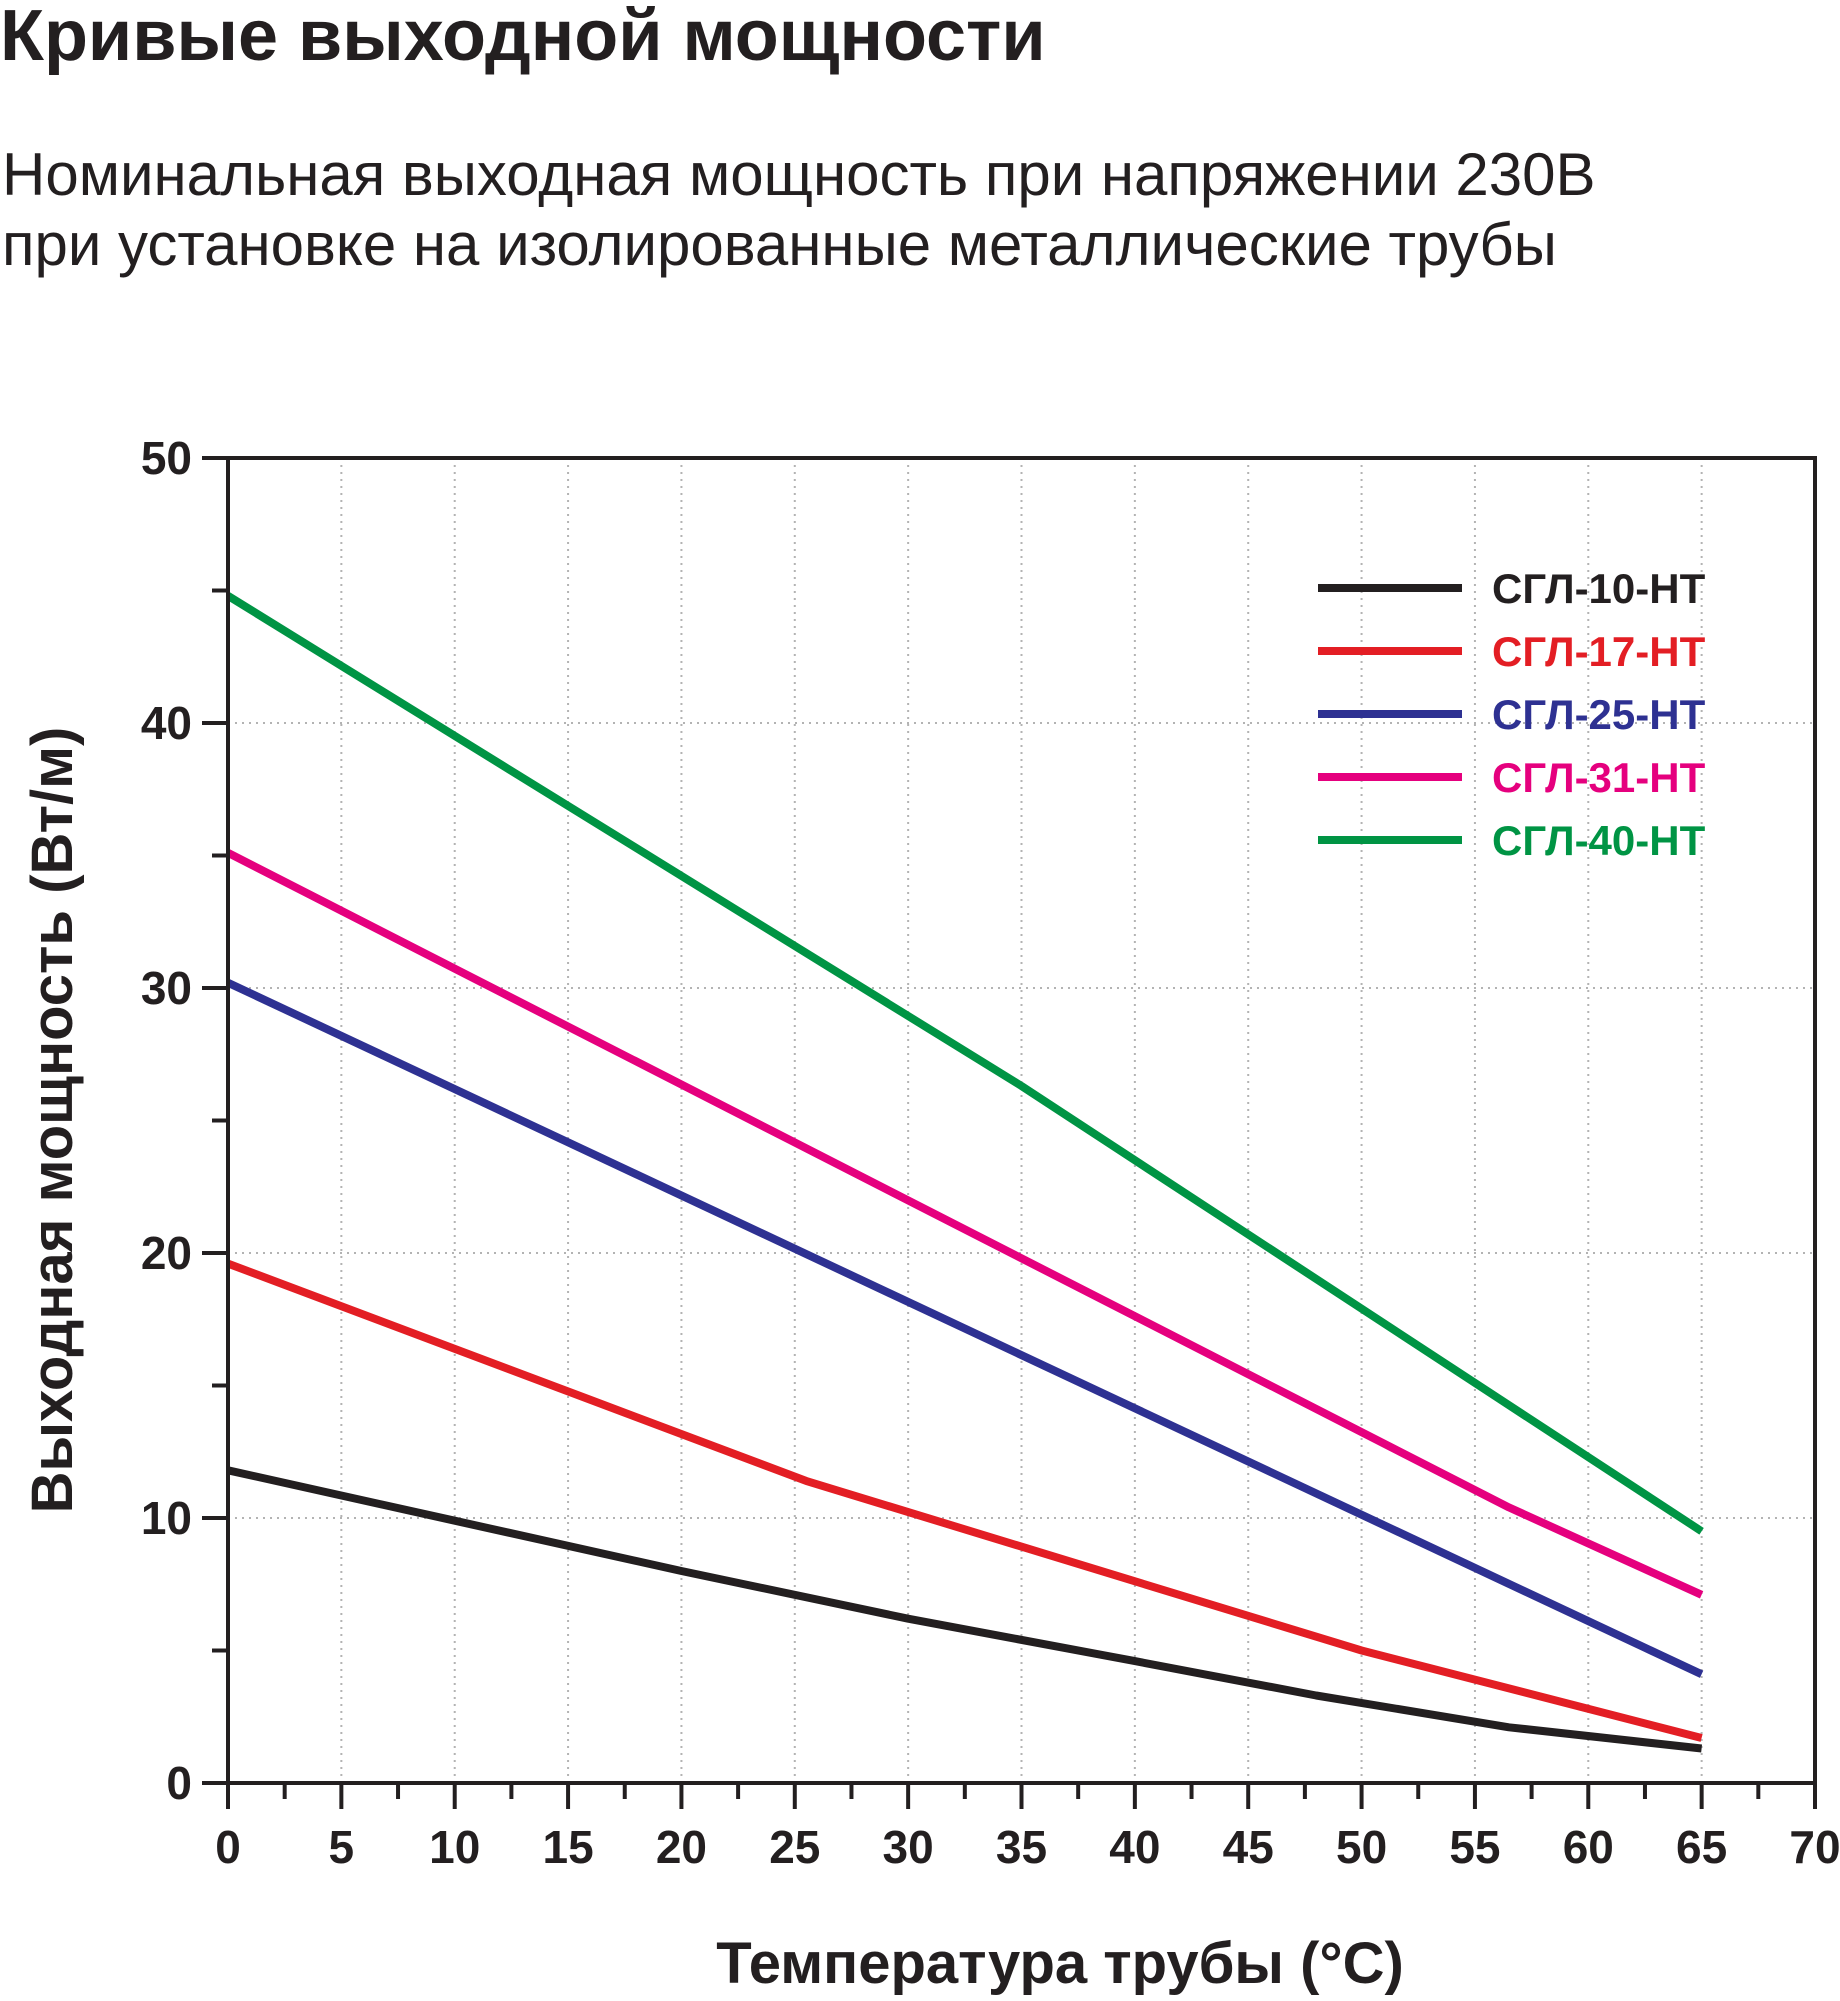  Describe the element at coordinates (1588, 1847) in the screenshot. I see `x-tick-label: 60` at that location.